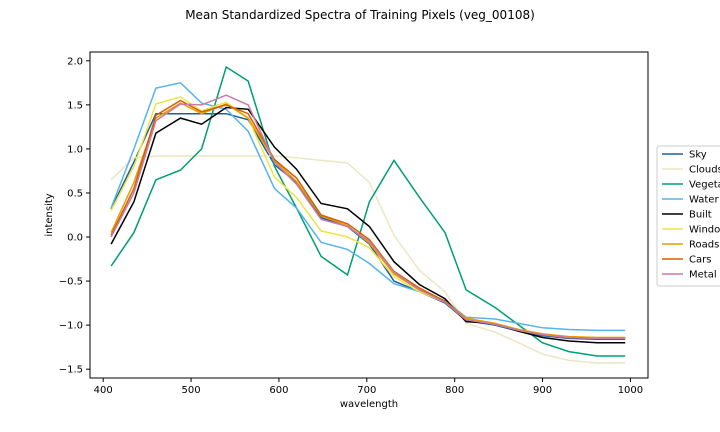  What do you see at coordinates (704, 245) in the screenshot?
I see `legend-label-roads: Roads` at bounding box center [704, 245].